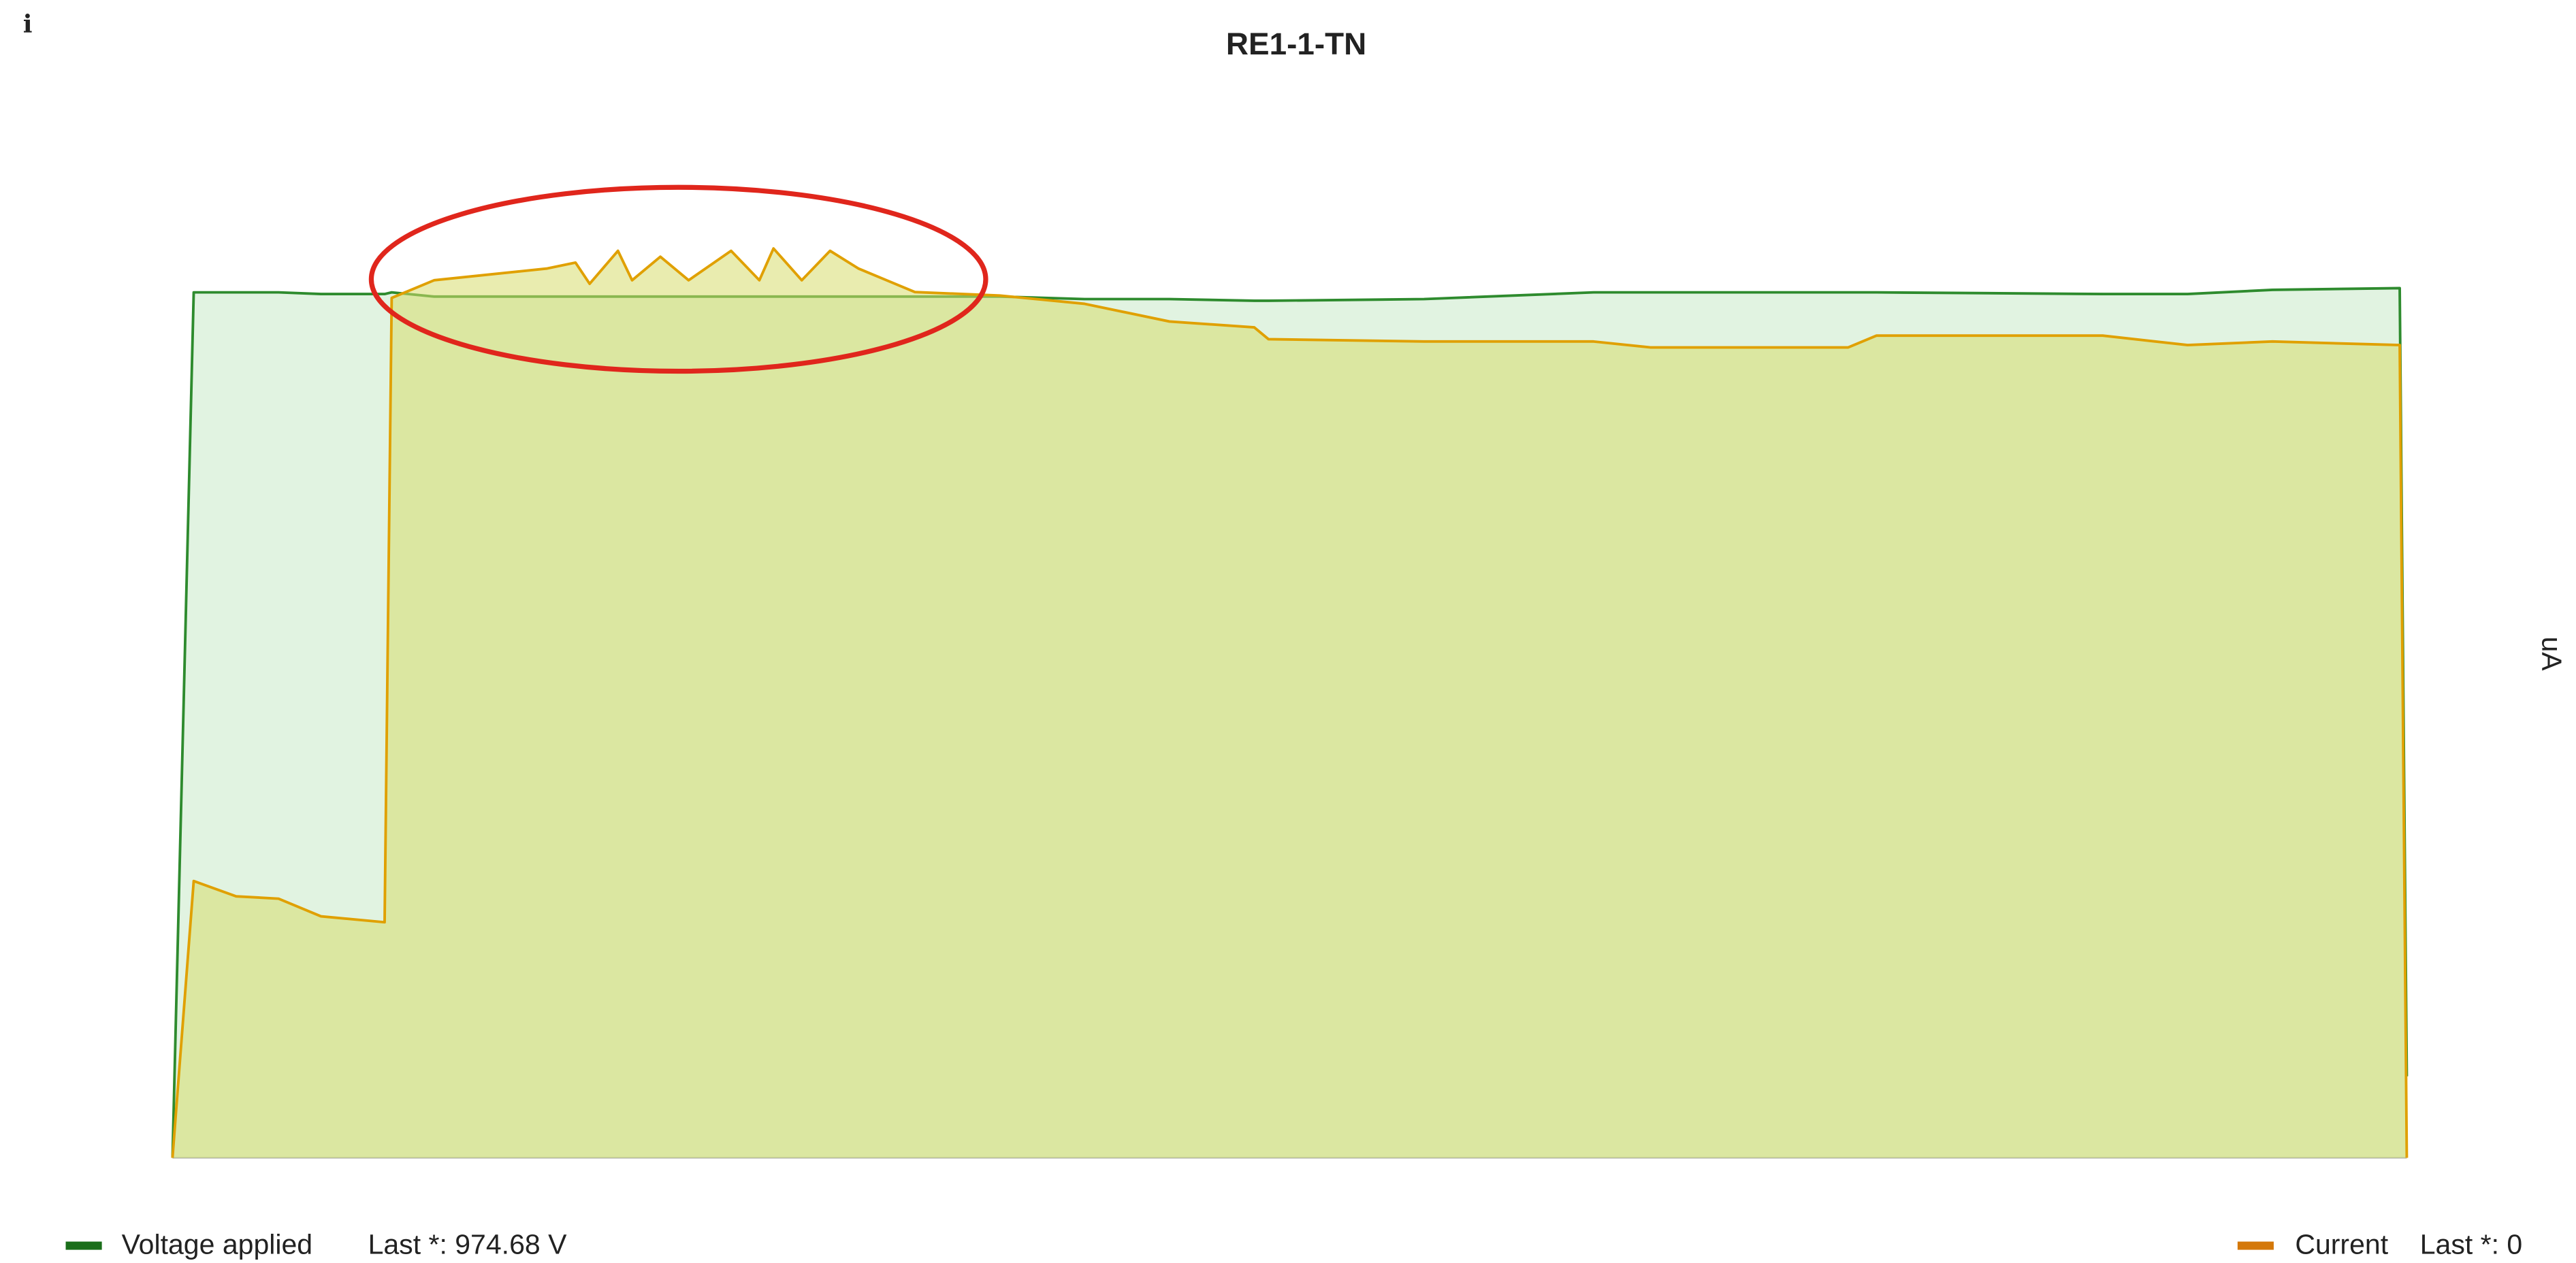 This screenshot has width=2576, height=1263. I want to click on highlight-ellipse, so click(678, 279).